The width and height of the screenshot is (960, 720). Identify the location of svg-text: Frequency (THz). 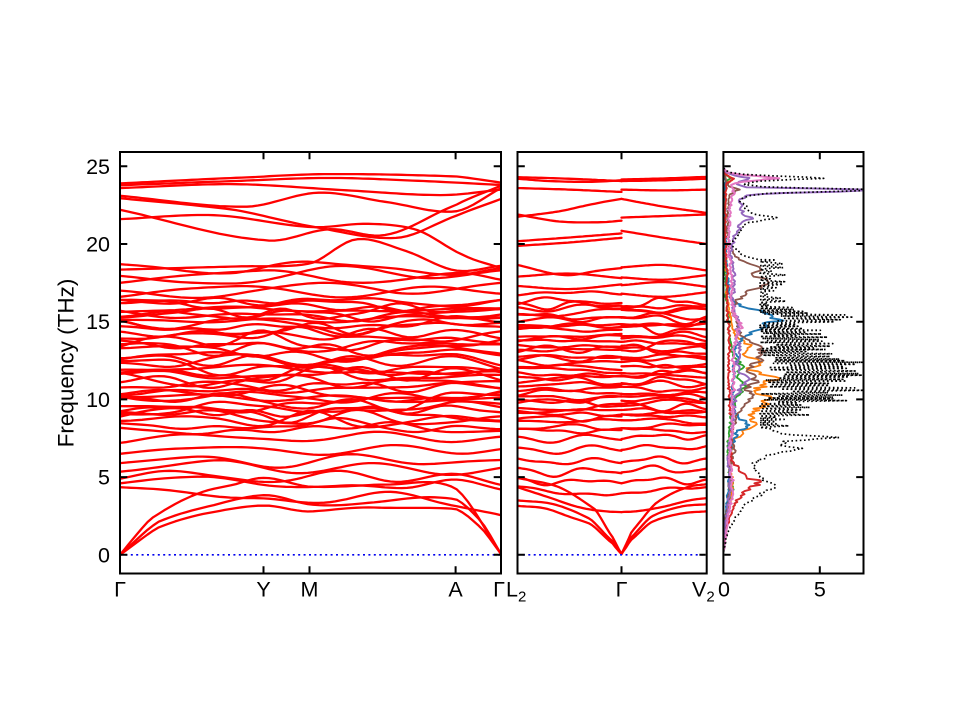
(66, 363).